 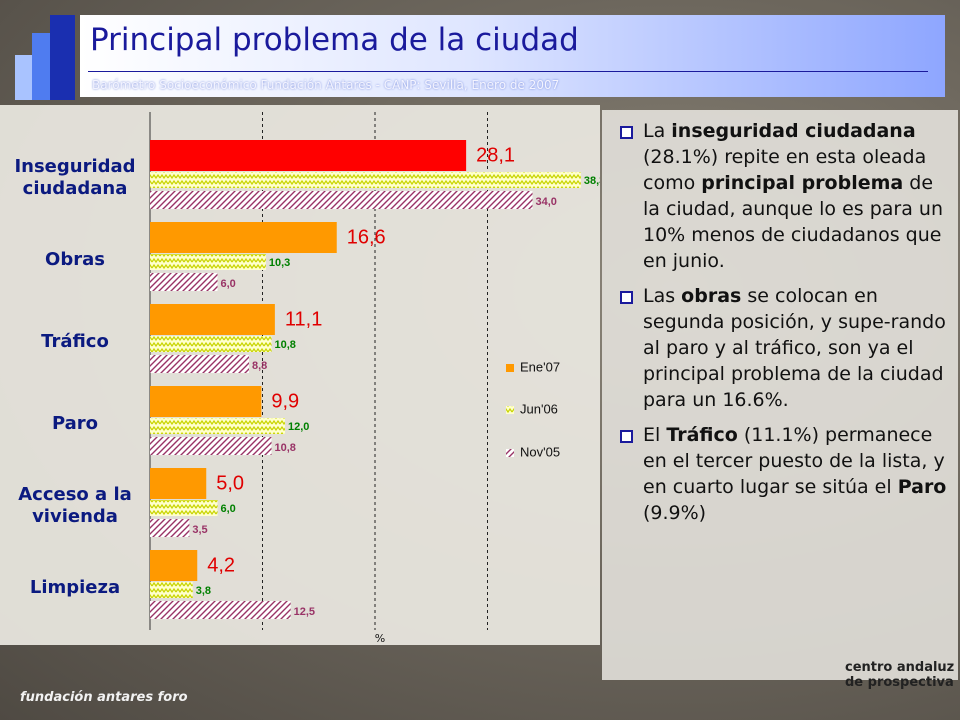 What do you see at coordinates (199, 530) in the screenshot?
I see `value-label: 3,5` at bounding box center [199, 530].